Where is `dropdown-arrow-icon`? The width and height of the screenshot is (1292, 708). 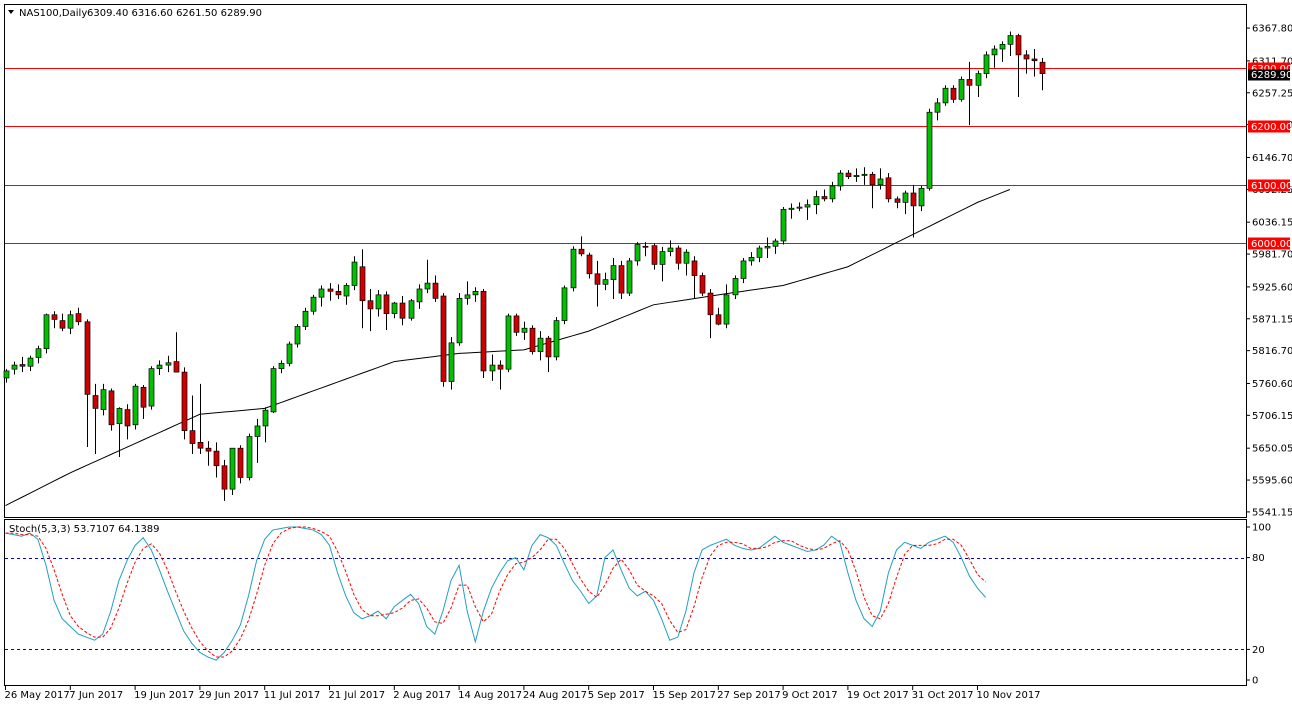 dropdown-arrow-icon is located at coordinates (11, 12).